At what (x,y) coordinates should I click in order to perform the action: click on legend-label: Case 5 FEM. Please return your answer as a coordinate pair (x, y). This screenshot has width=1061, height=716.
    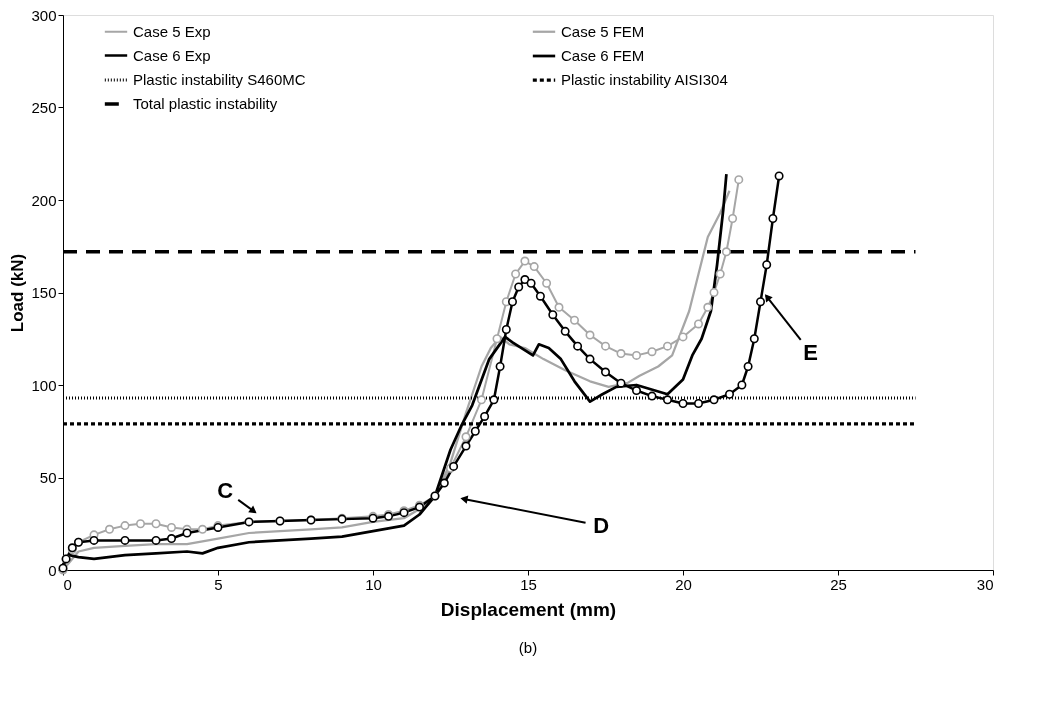
    Looking at the image, I should click on (603, 31).